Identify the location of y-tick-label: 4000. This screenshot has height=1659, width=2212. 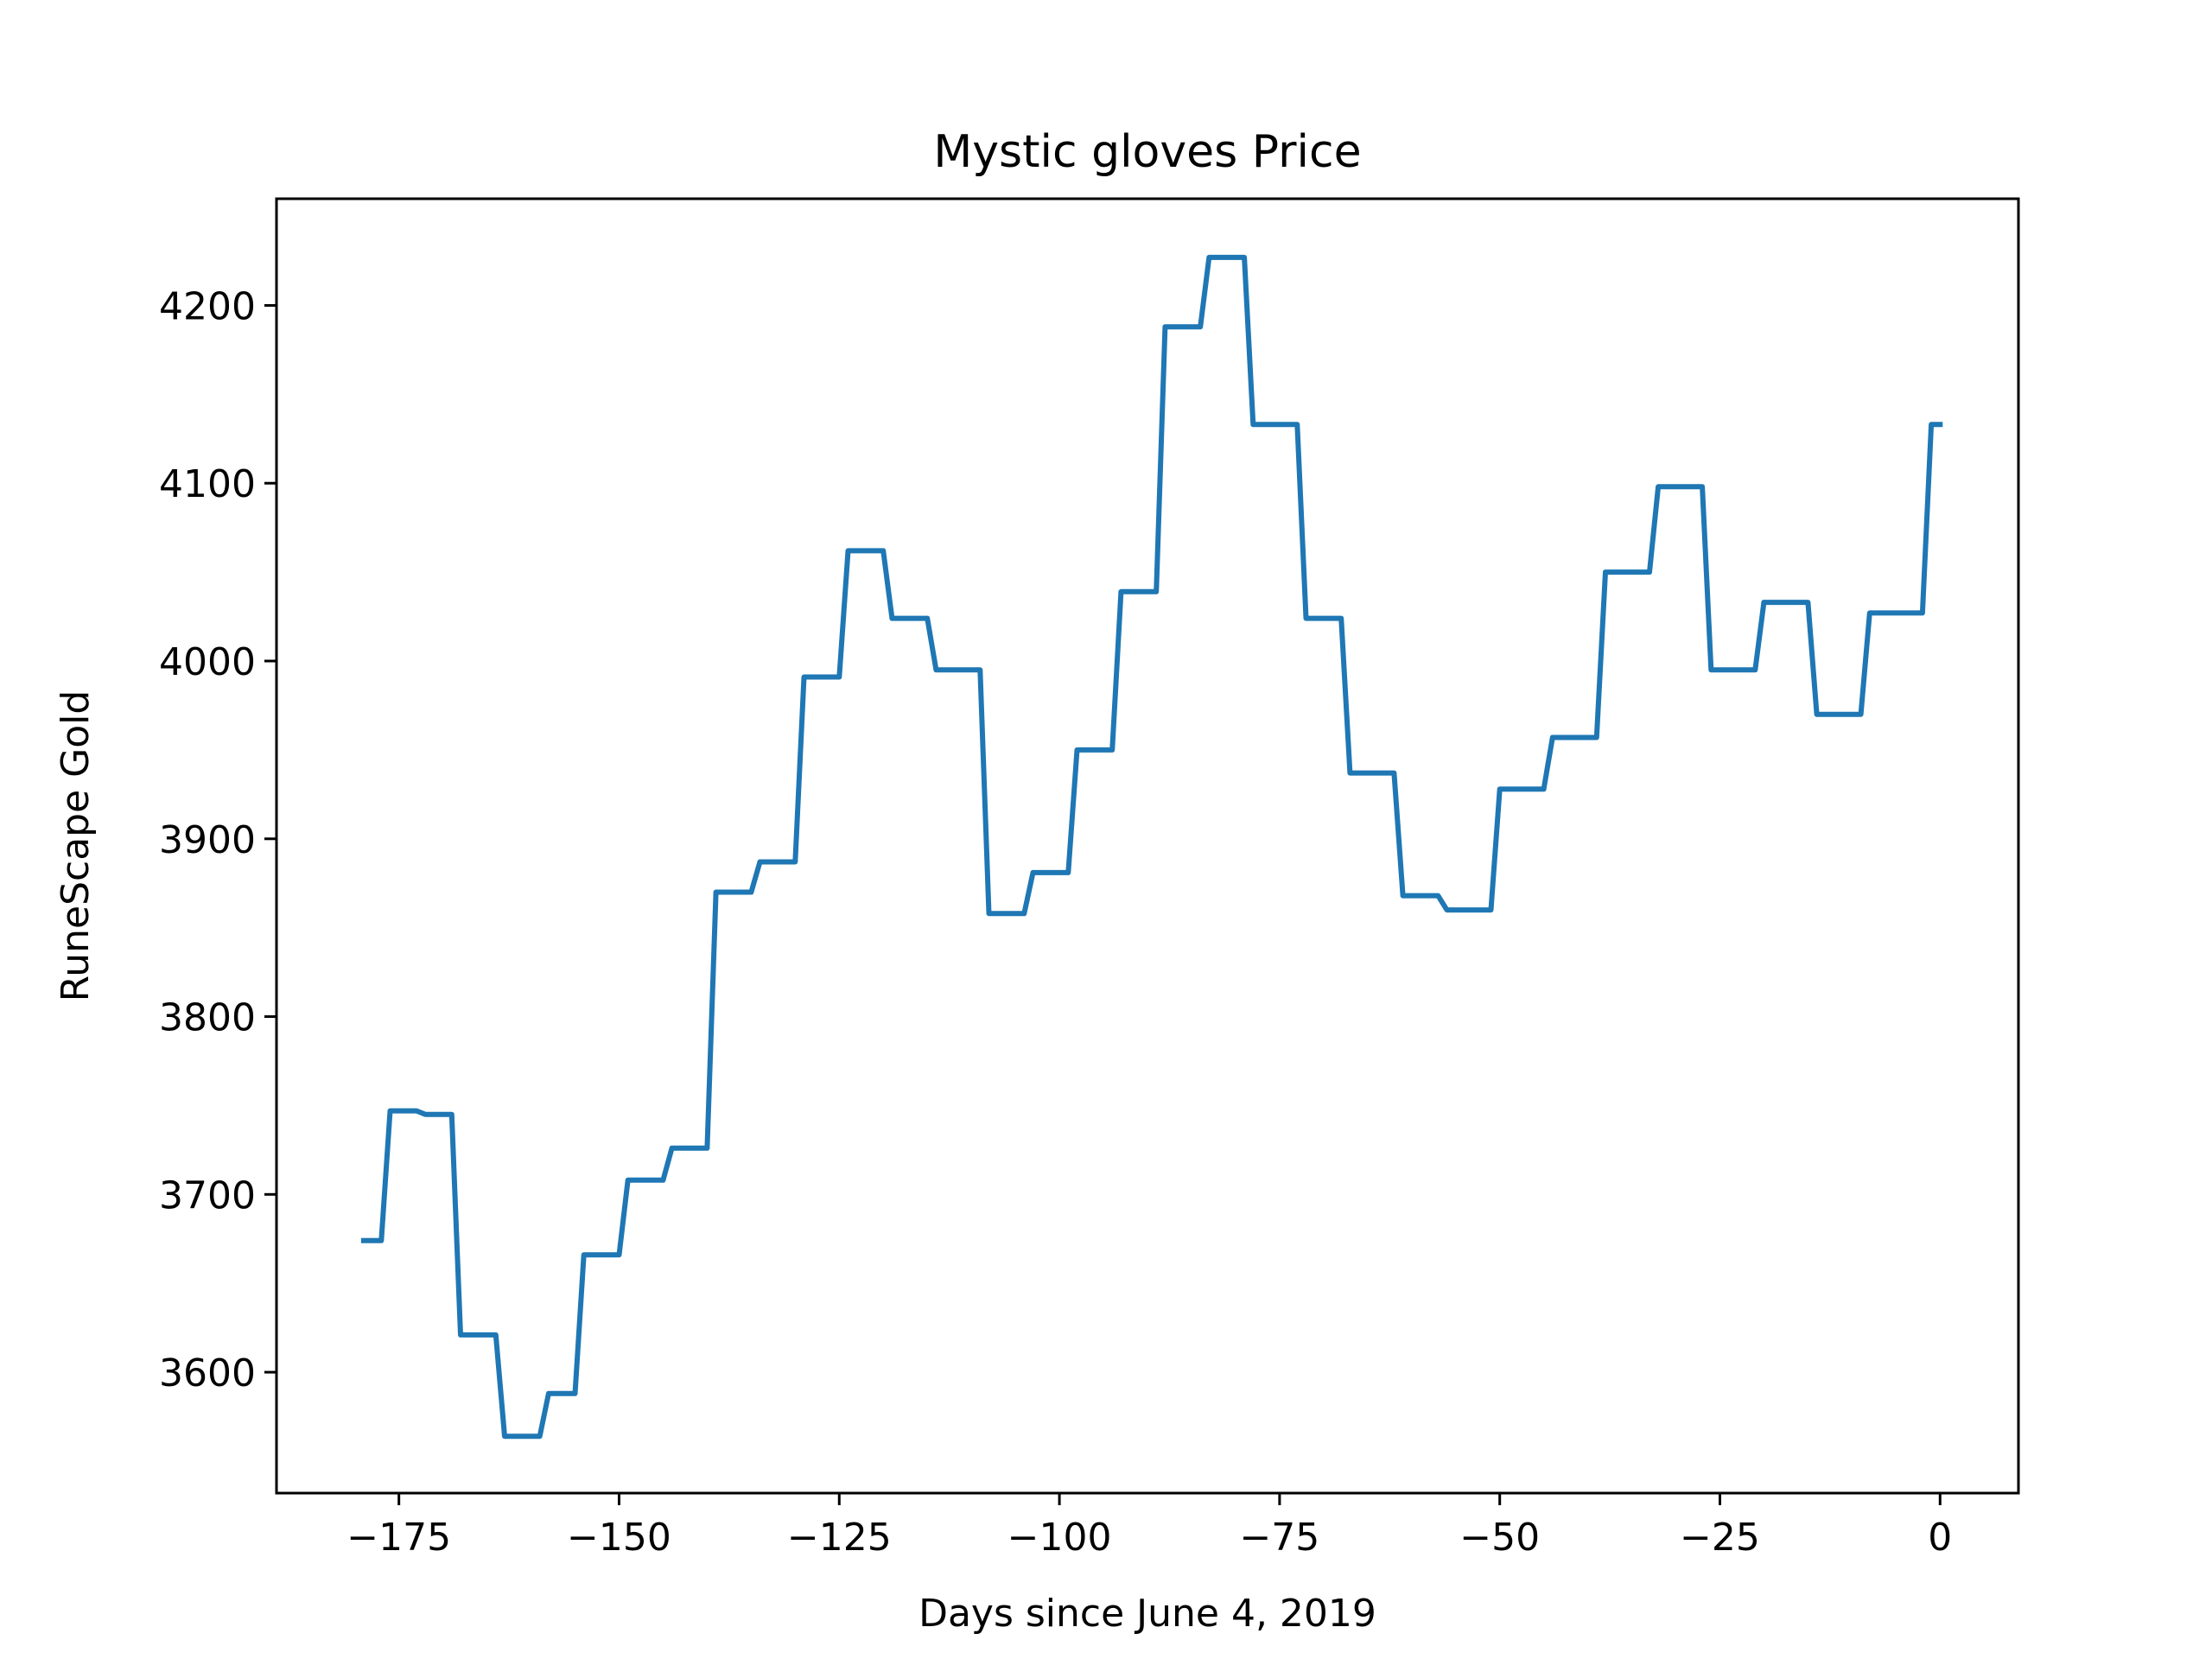
(207, 662).